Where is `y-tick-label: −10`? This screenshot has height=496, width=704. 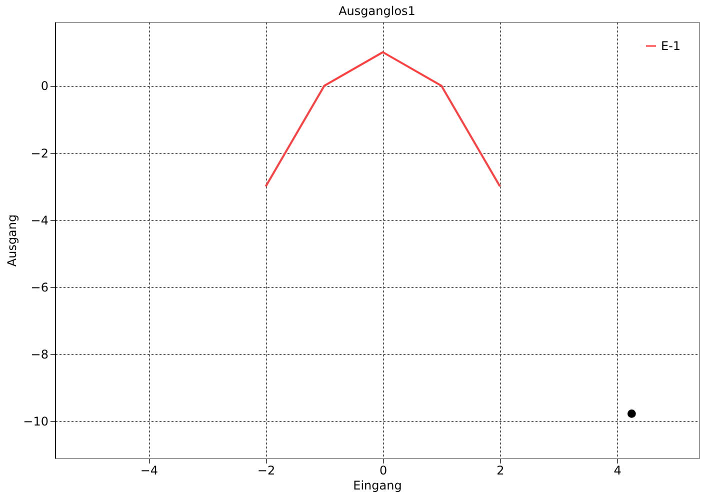
y-tick-label: −10 is located at coordinates (35, 421).